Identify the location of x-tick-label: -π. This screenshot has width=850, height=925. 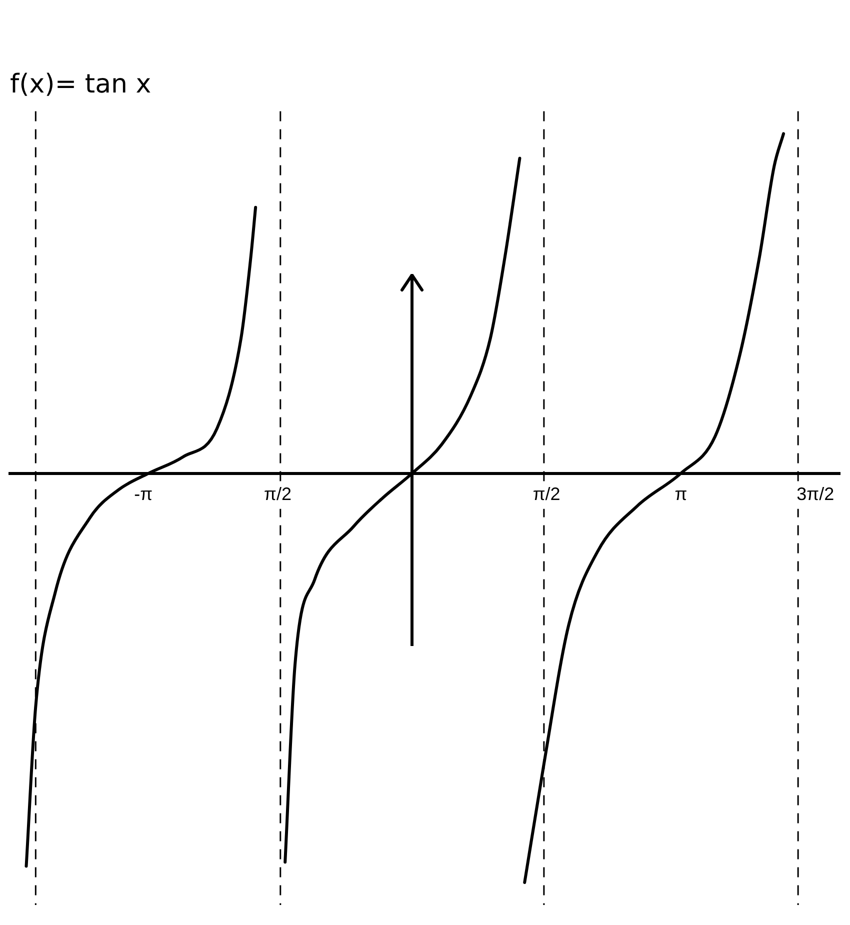
(143, 494).